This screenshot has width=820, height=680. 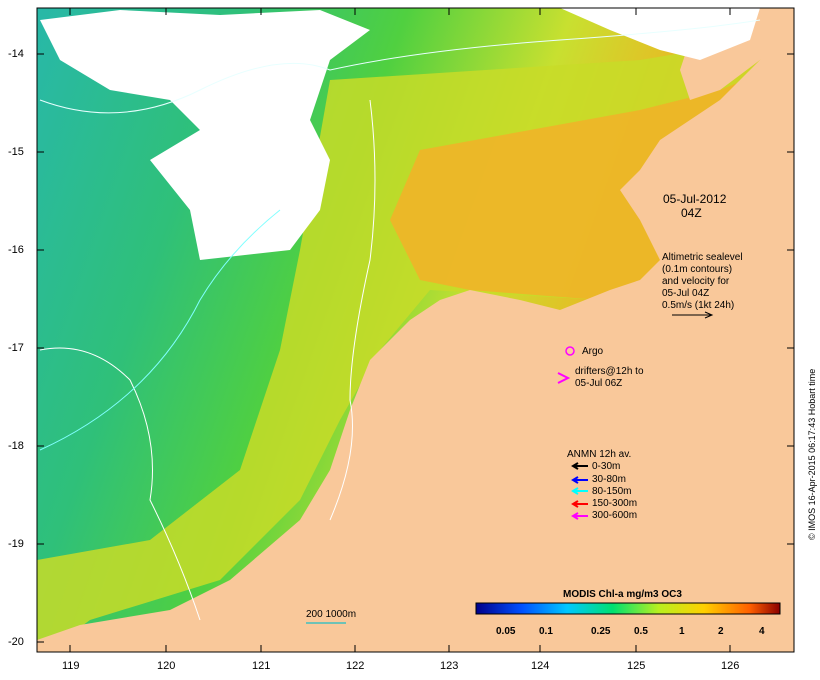 I want to click on lat-tick-label: -14, so click(x=16, y=54).